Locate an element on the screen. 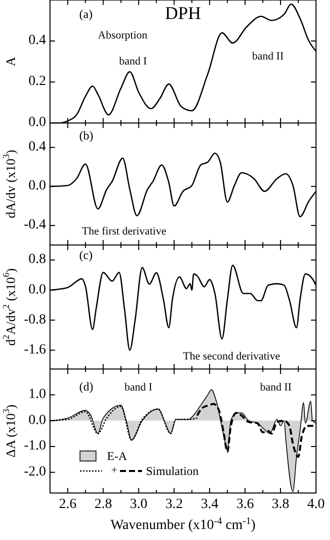 The width and height of the screenshot is (330, 540). annotation: (b) is located at coordinates (86, 135).